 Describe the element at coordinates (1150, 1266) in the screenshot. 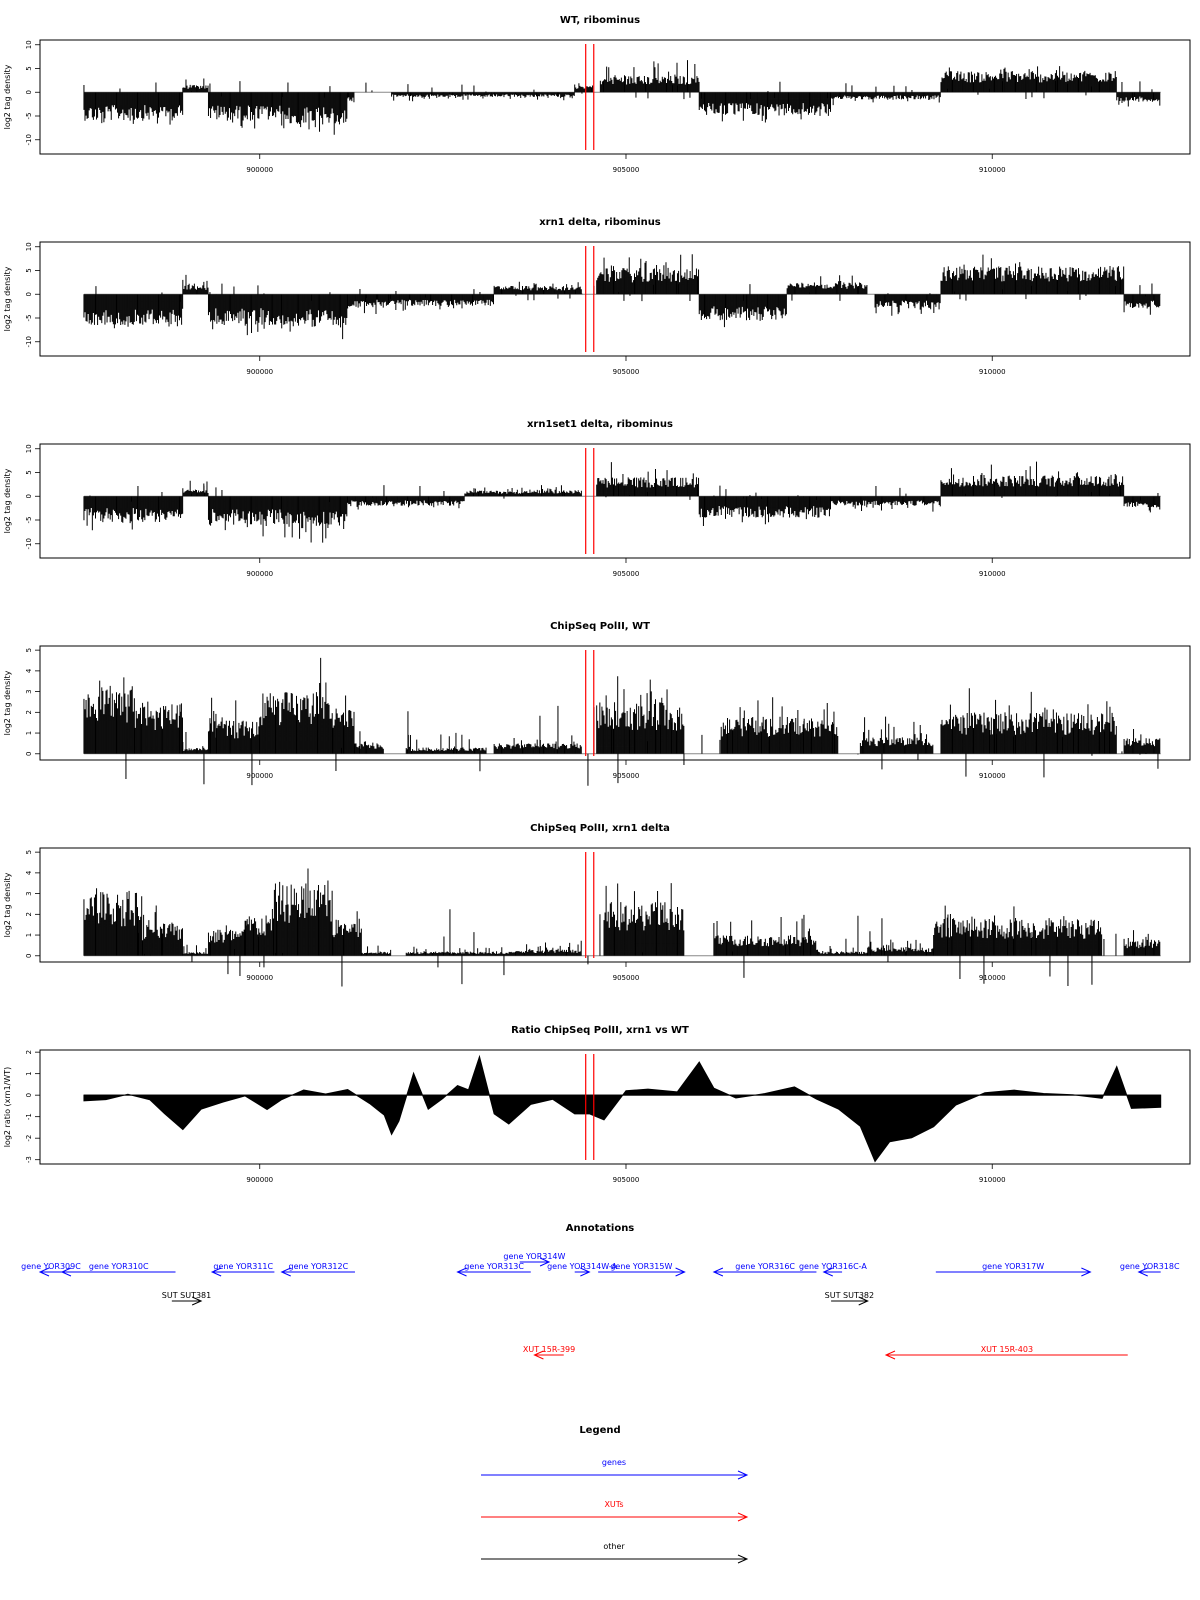

I see `feature-label: gene YOR318C` at that location.